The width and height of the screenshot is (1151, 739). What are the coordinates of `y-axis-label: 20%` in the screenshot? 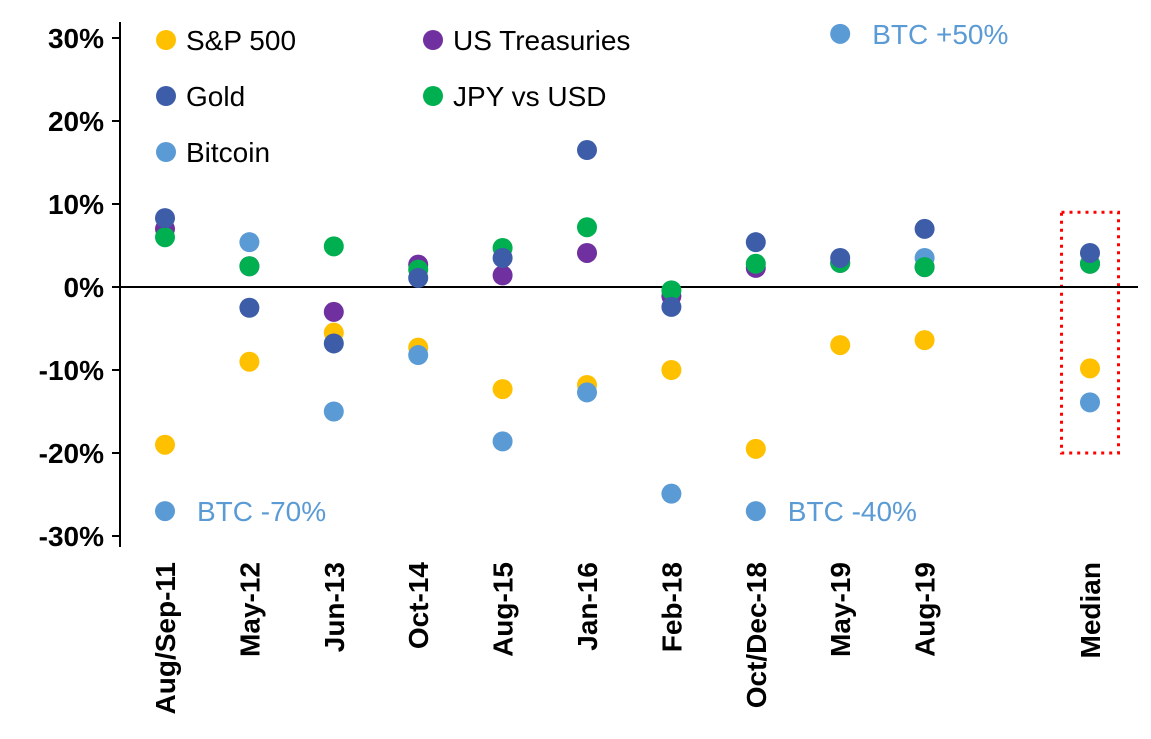 It's located at (76, 121).